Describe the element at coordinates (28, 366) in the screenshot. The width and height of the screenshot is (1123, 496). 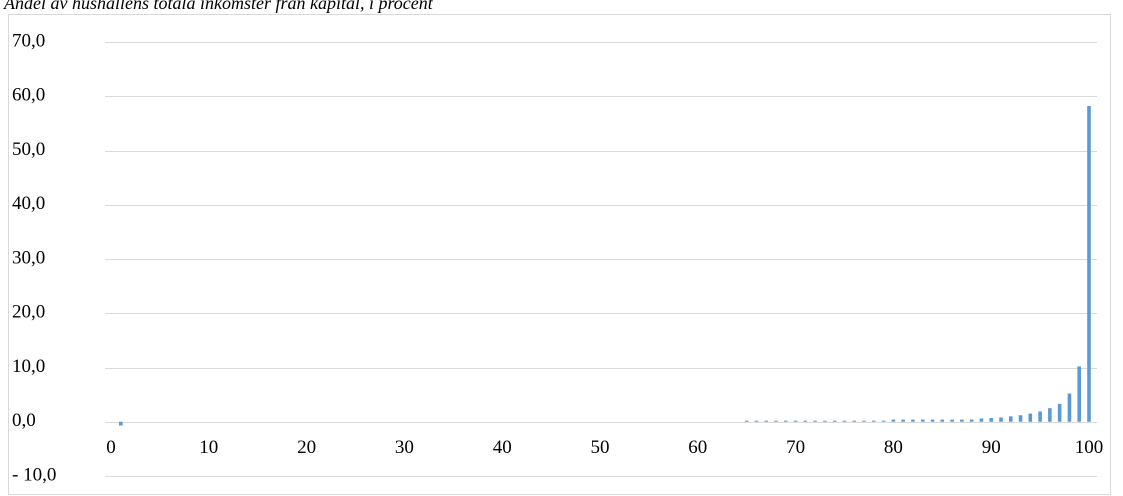
I see `y-tick-label: 10,0` at that location.